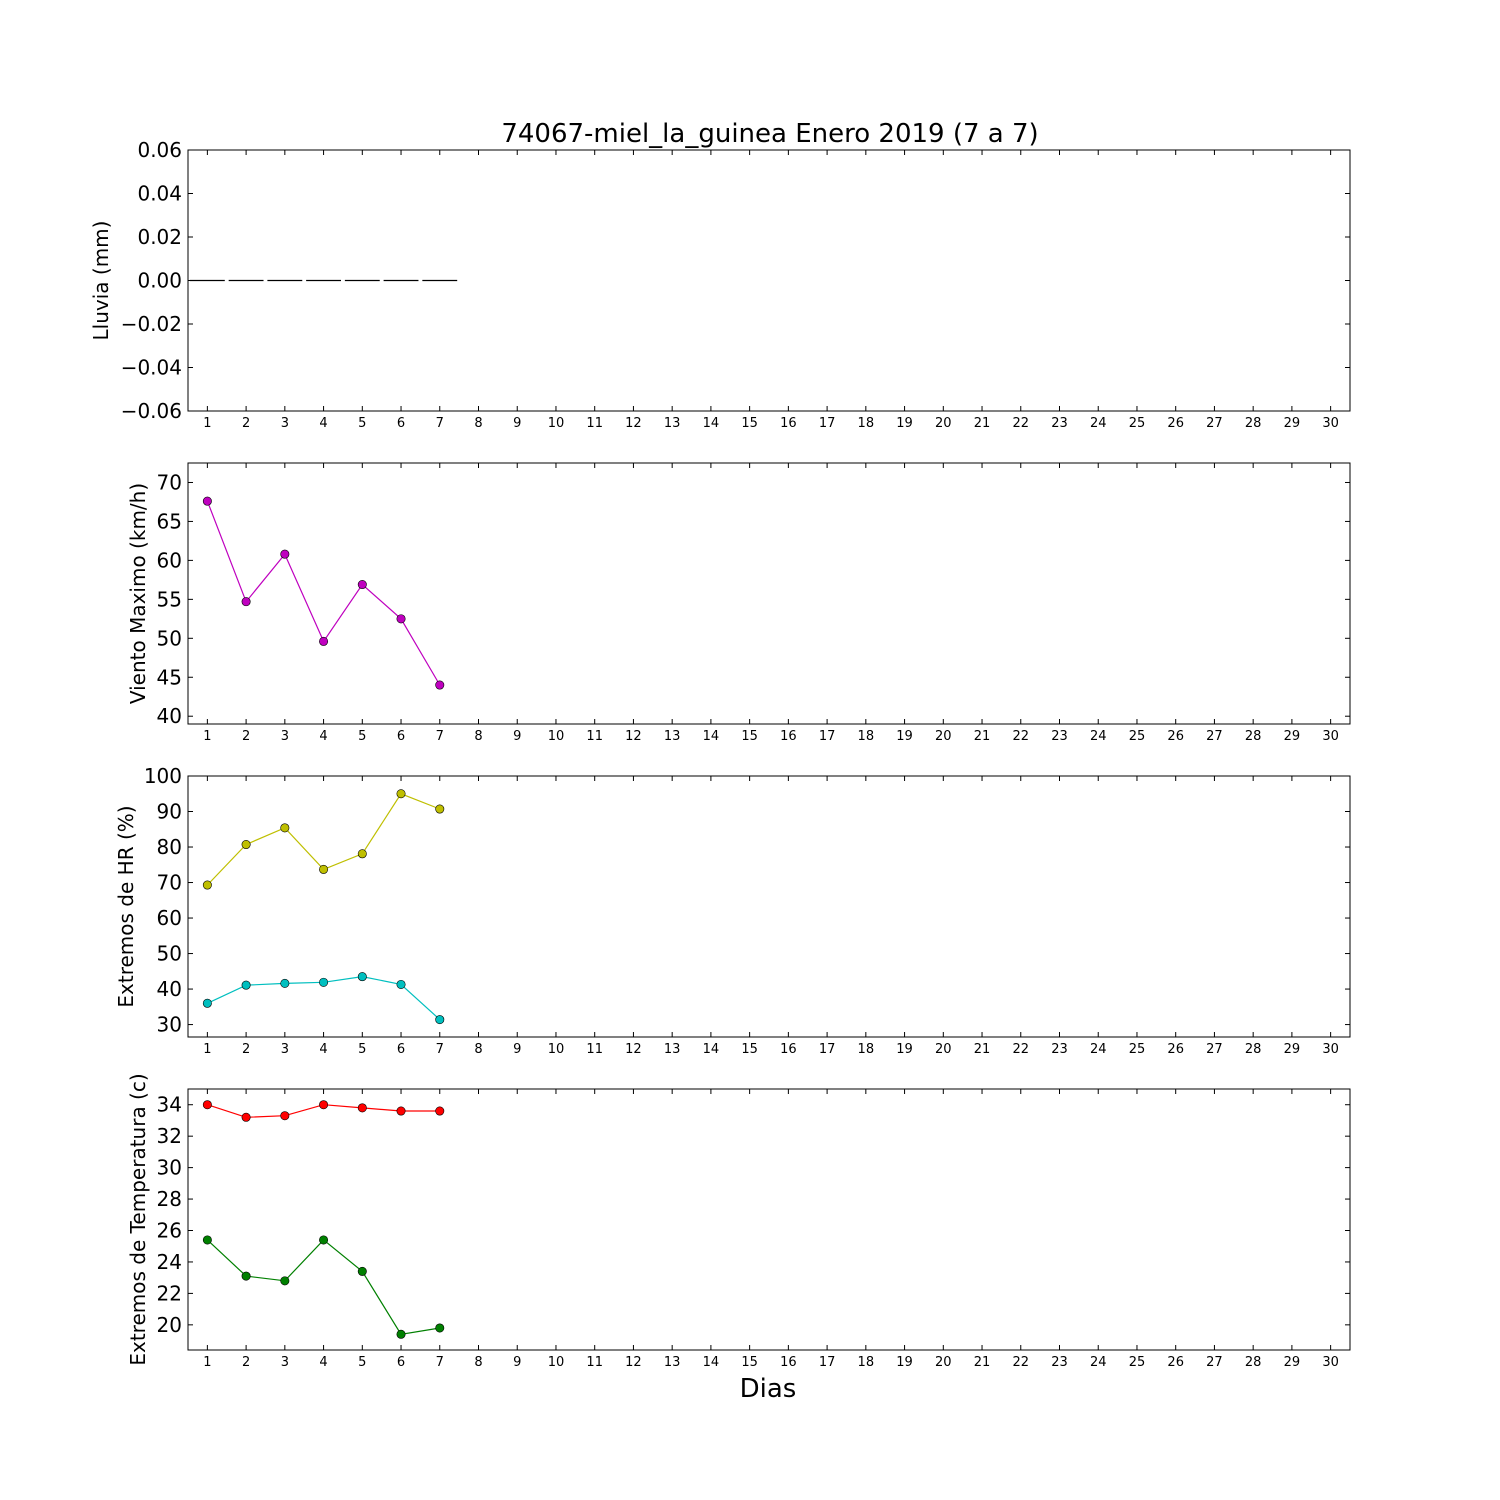 The height and width of the screenshot is (1500, 1500). I want to click on y-axis-label: Lluvia (mm), so click(101, 281).